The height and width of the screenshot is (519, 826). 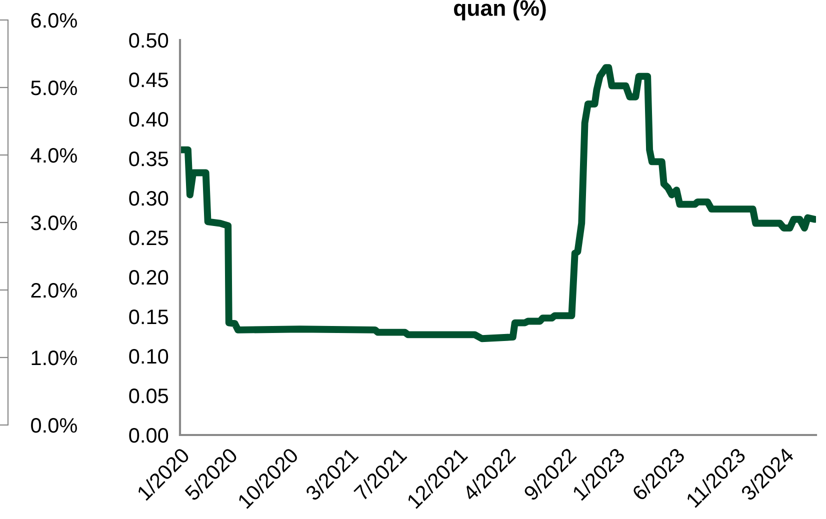 What do you see at coordinates (148, 159) in the screenshot?
I see `y-tick-label: 0.35` at bounding box center [148, 159].